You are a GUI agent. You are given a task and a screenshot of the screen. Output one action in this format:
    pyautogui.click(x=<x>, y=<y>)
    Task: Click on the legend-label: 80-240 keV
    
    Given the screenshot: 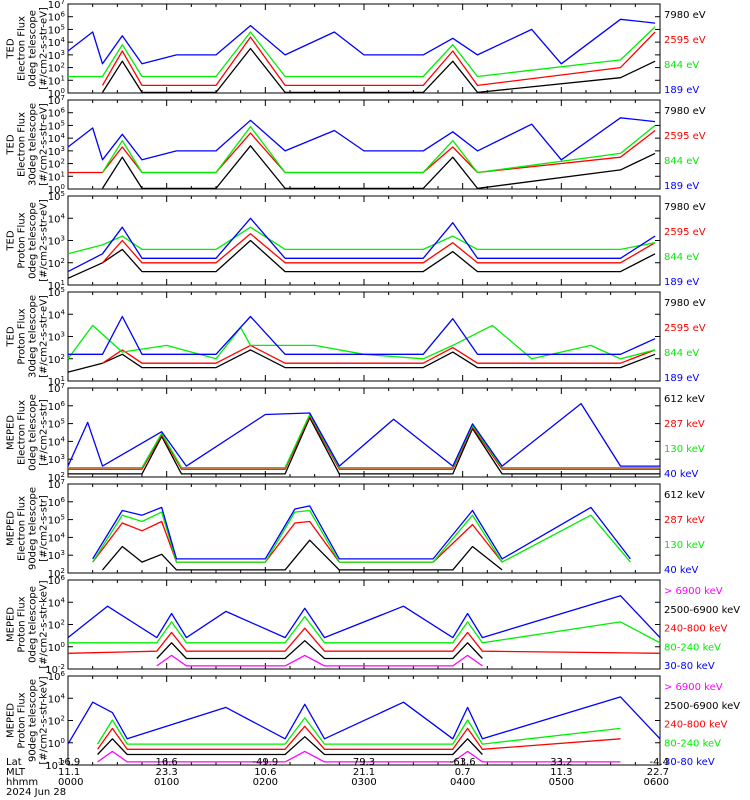 What is the action you would take?
    pyautogui.click(x=692, y=743)
    